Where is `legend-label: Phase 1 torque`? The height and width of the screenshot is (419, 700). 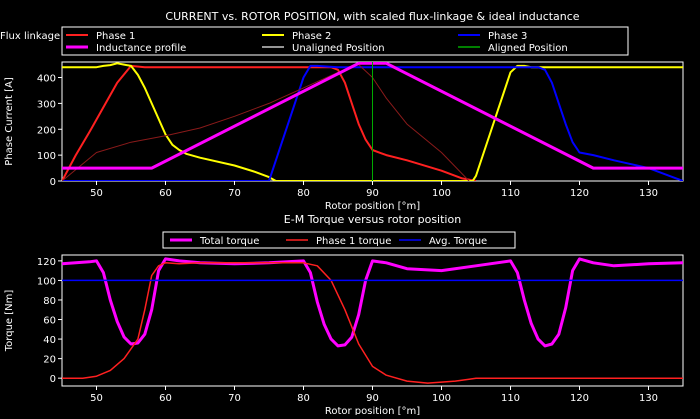
legend-label: Phase 1 torque is located at coordinates (353, 241).